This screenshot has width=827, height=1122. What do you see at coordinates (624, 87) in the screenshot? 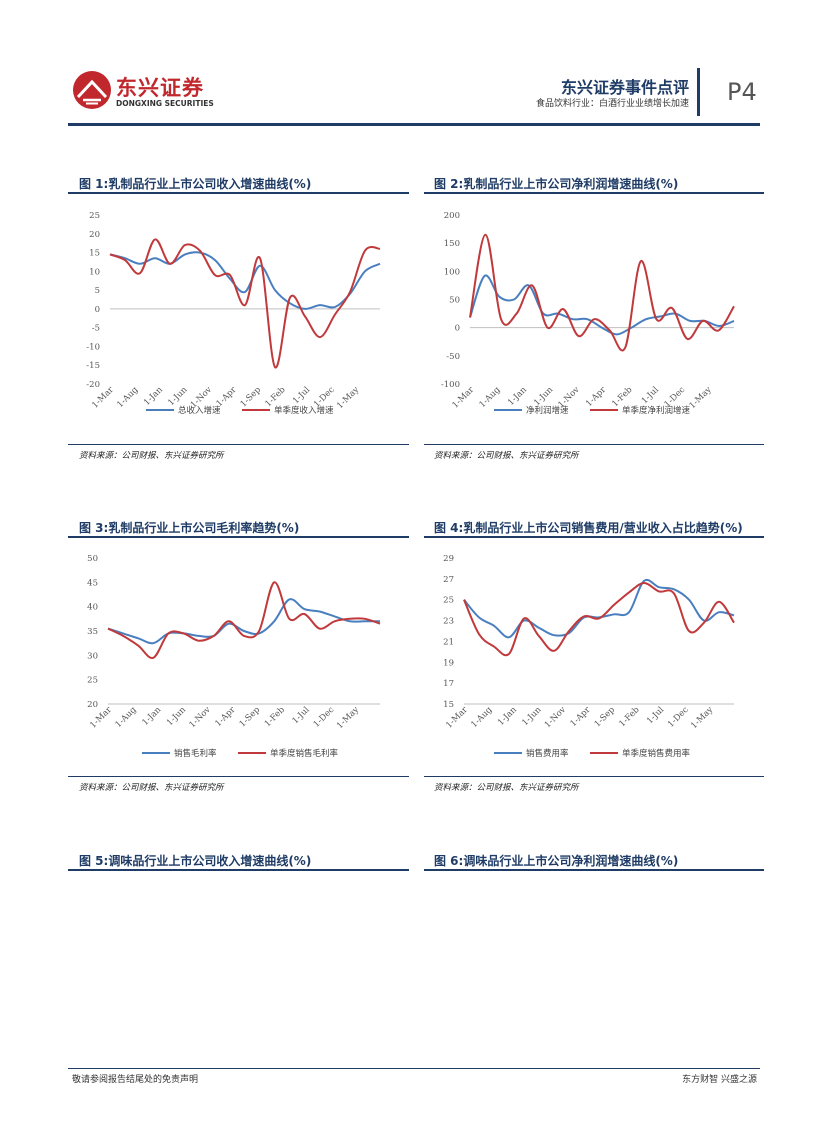
I see `report-type-title: 东兴证券事件点评` at bounding box center [624, 87].